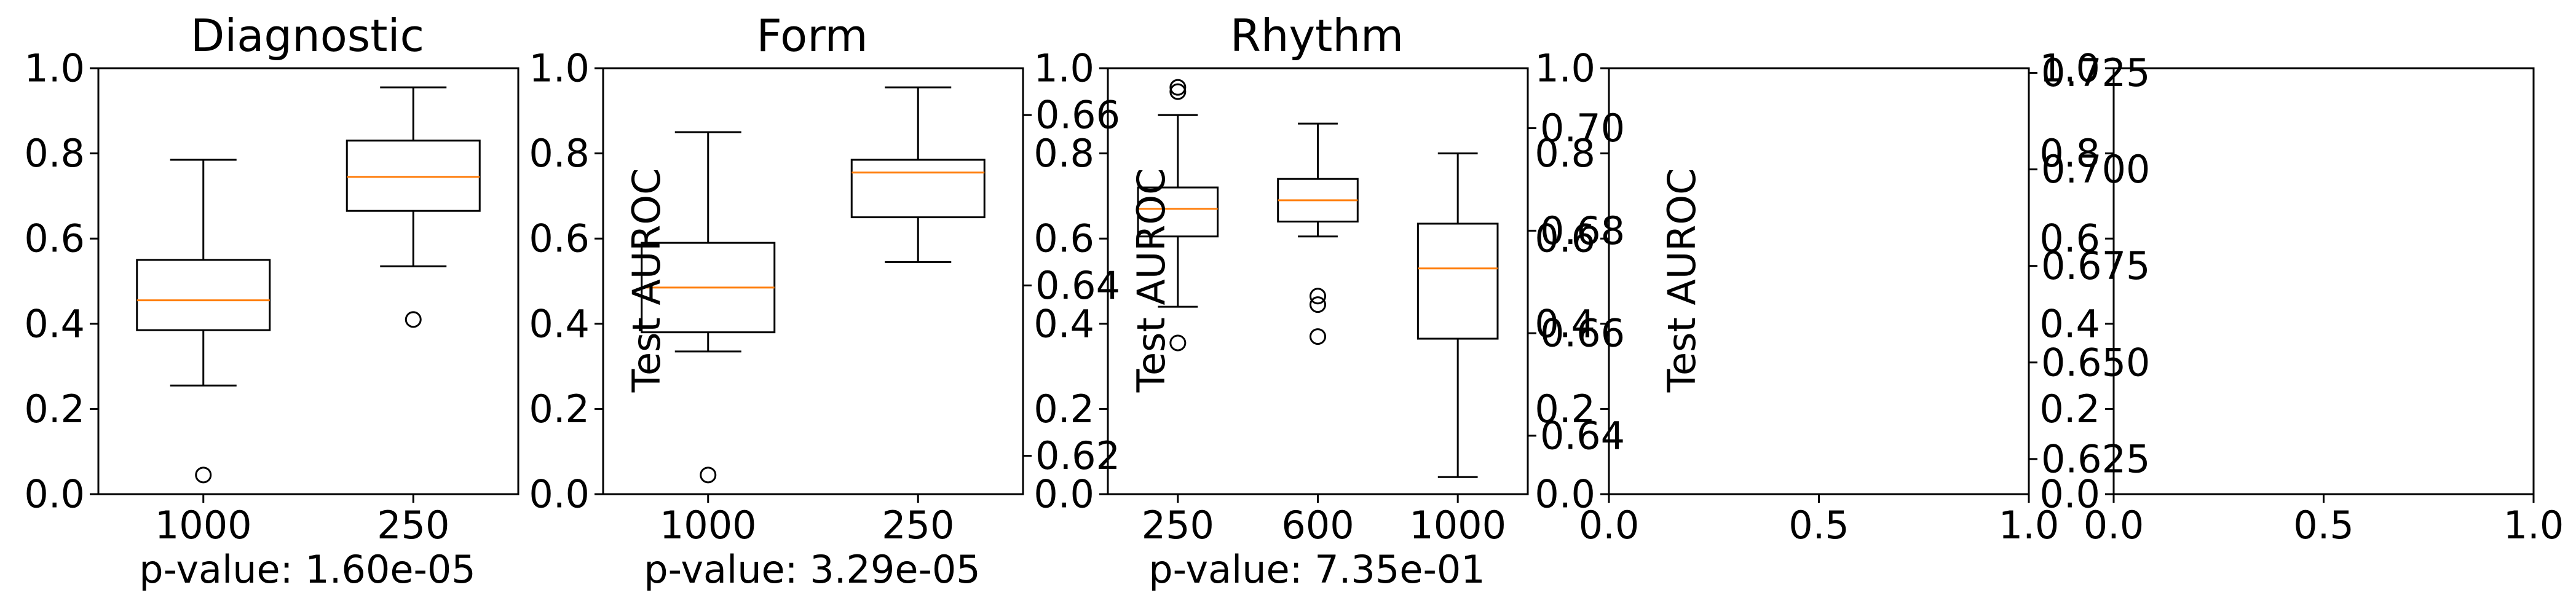 This screenshot has height=606, width=2576. I want to click on y-tick-label-panel-4: 1.0, so click(1565, 68).